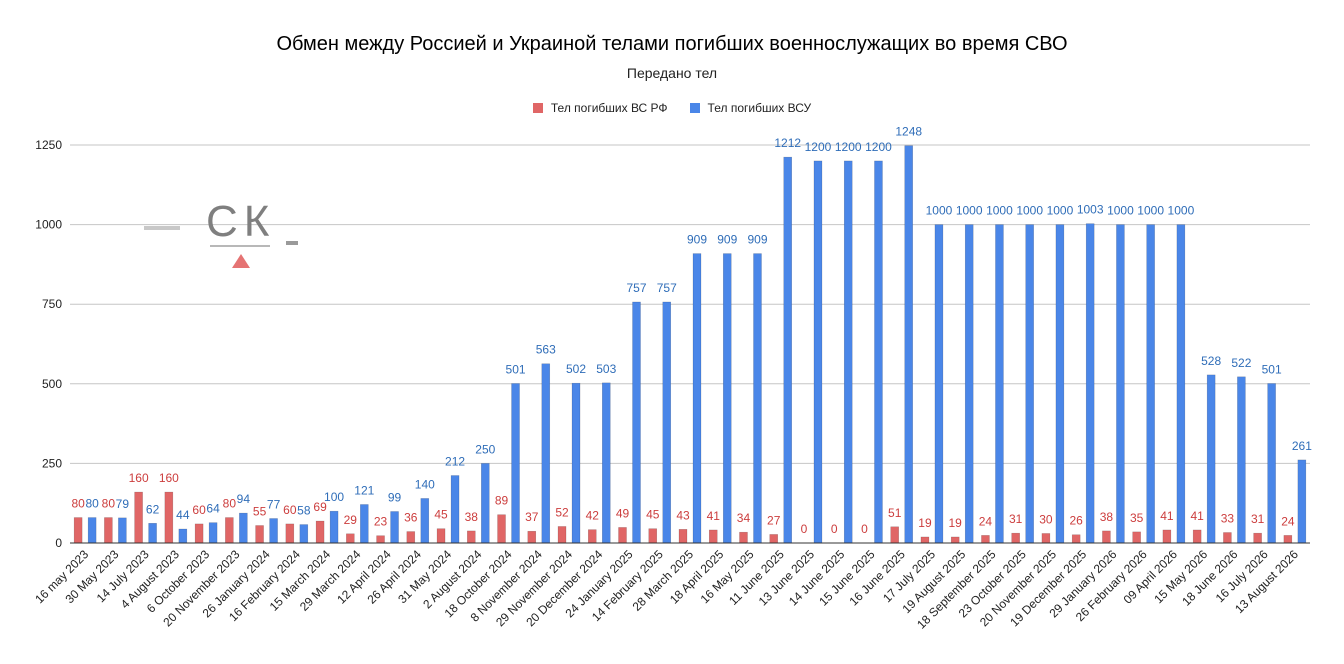 The width and height of the screenshot is (1344, 664). I want to click on data-label-vsu: 94, so click(244, 499).